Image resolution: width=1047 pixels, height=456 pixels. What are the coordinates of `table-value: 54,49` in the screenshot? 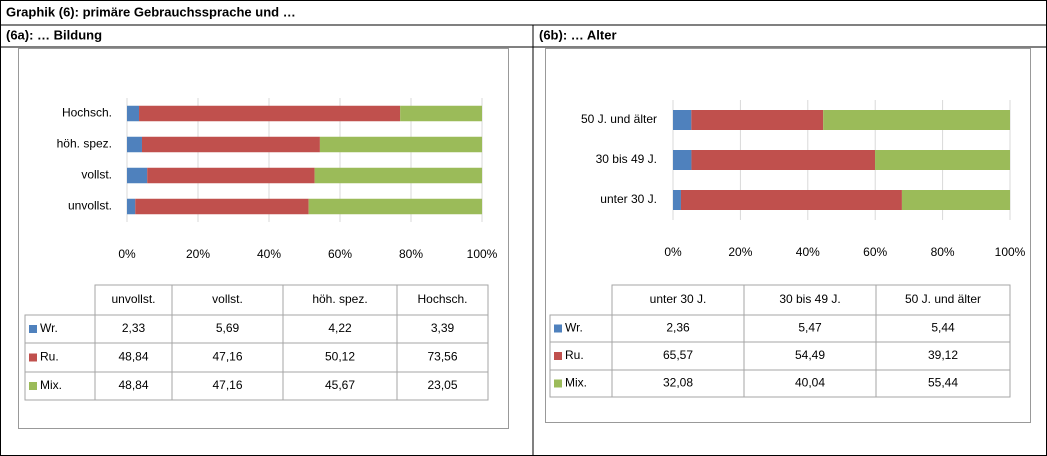 It's located at (810, 355).